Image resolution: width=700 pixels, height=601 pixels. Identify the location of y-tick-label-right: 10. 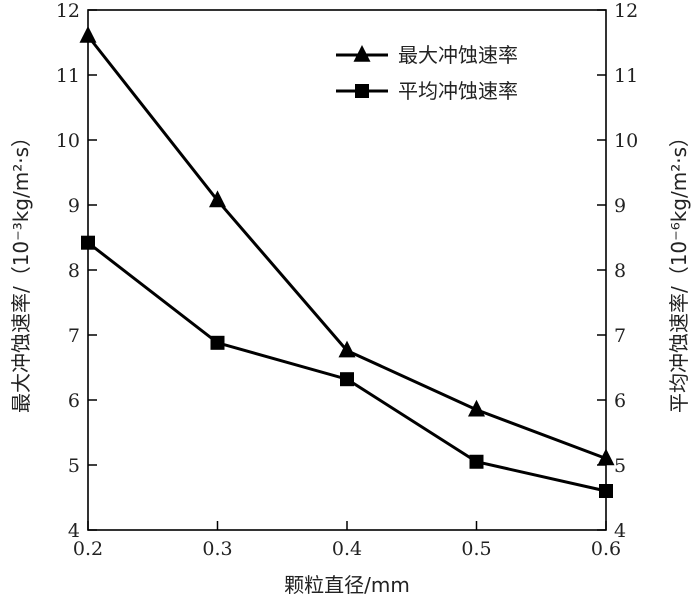
(626, 141).